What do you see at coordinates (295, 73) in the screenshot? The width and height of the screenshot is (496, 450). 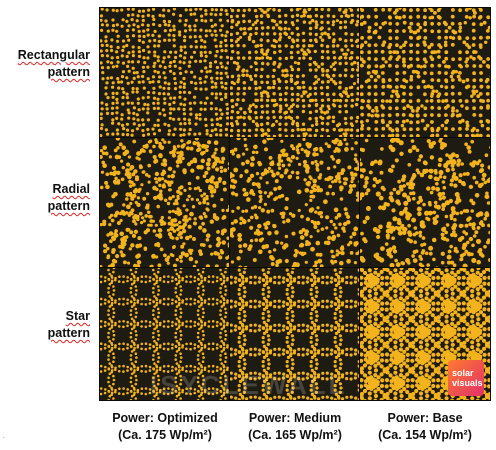 I see `cell-rectangular-medium` at bounding box center [295, 73].